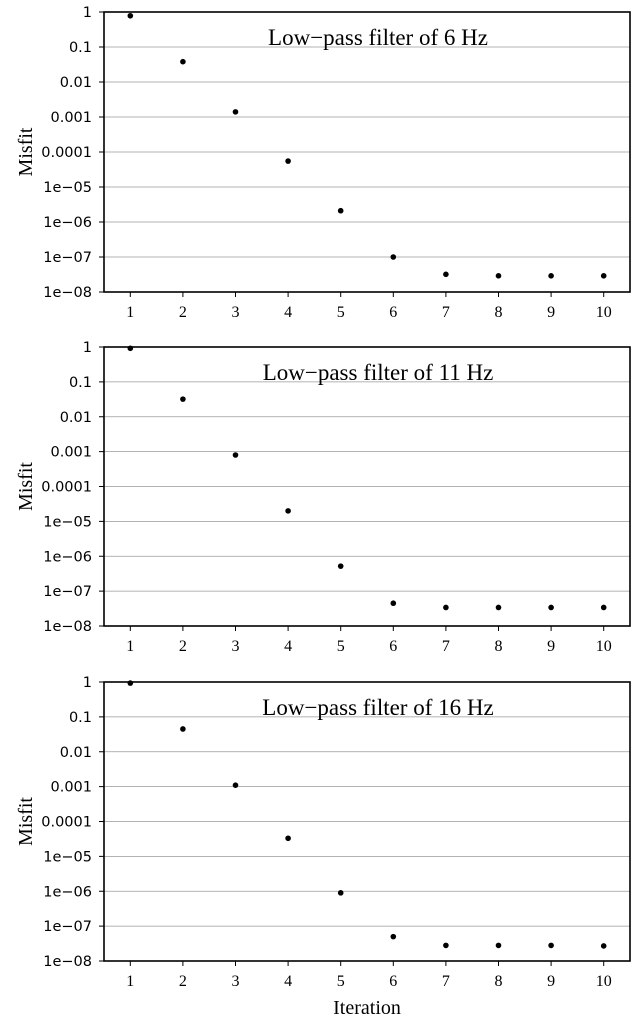  Describe the element at coordinates (378, 37) in the screenshot. I see `panel-title: Low−pass filter of 6 Hz` at that location.